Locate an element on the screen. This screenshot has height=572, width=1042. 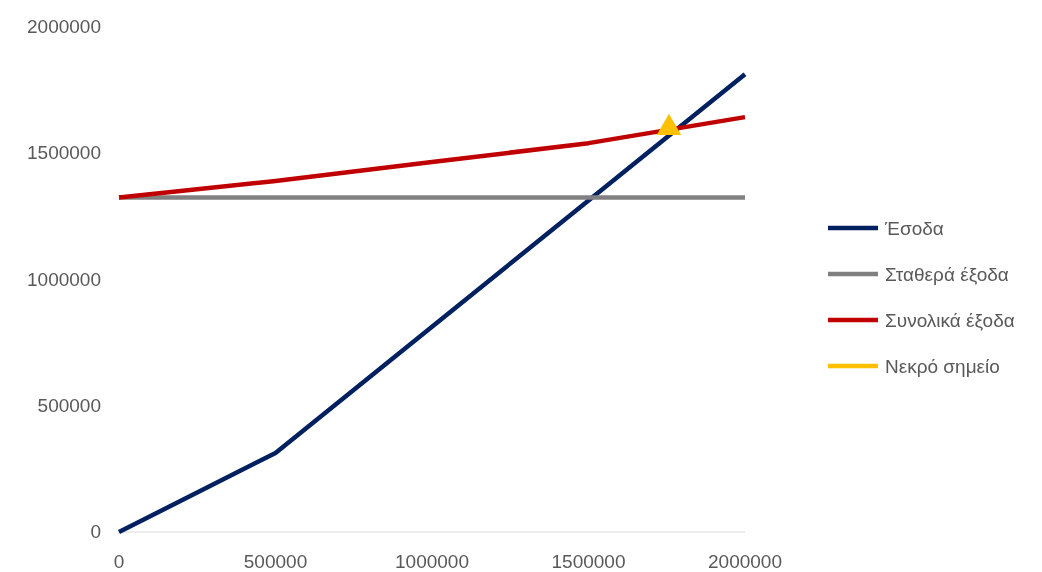
x-tick-label: 1000000 is located at coordinates (432, 561).